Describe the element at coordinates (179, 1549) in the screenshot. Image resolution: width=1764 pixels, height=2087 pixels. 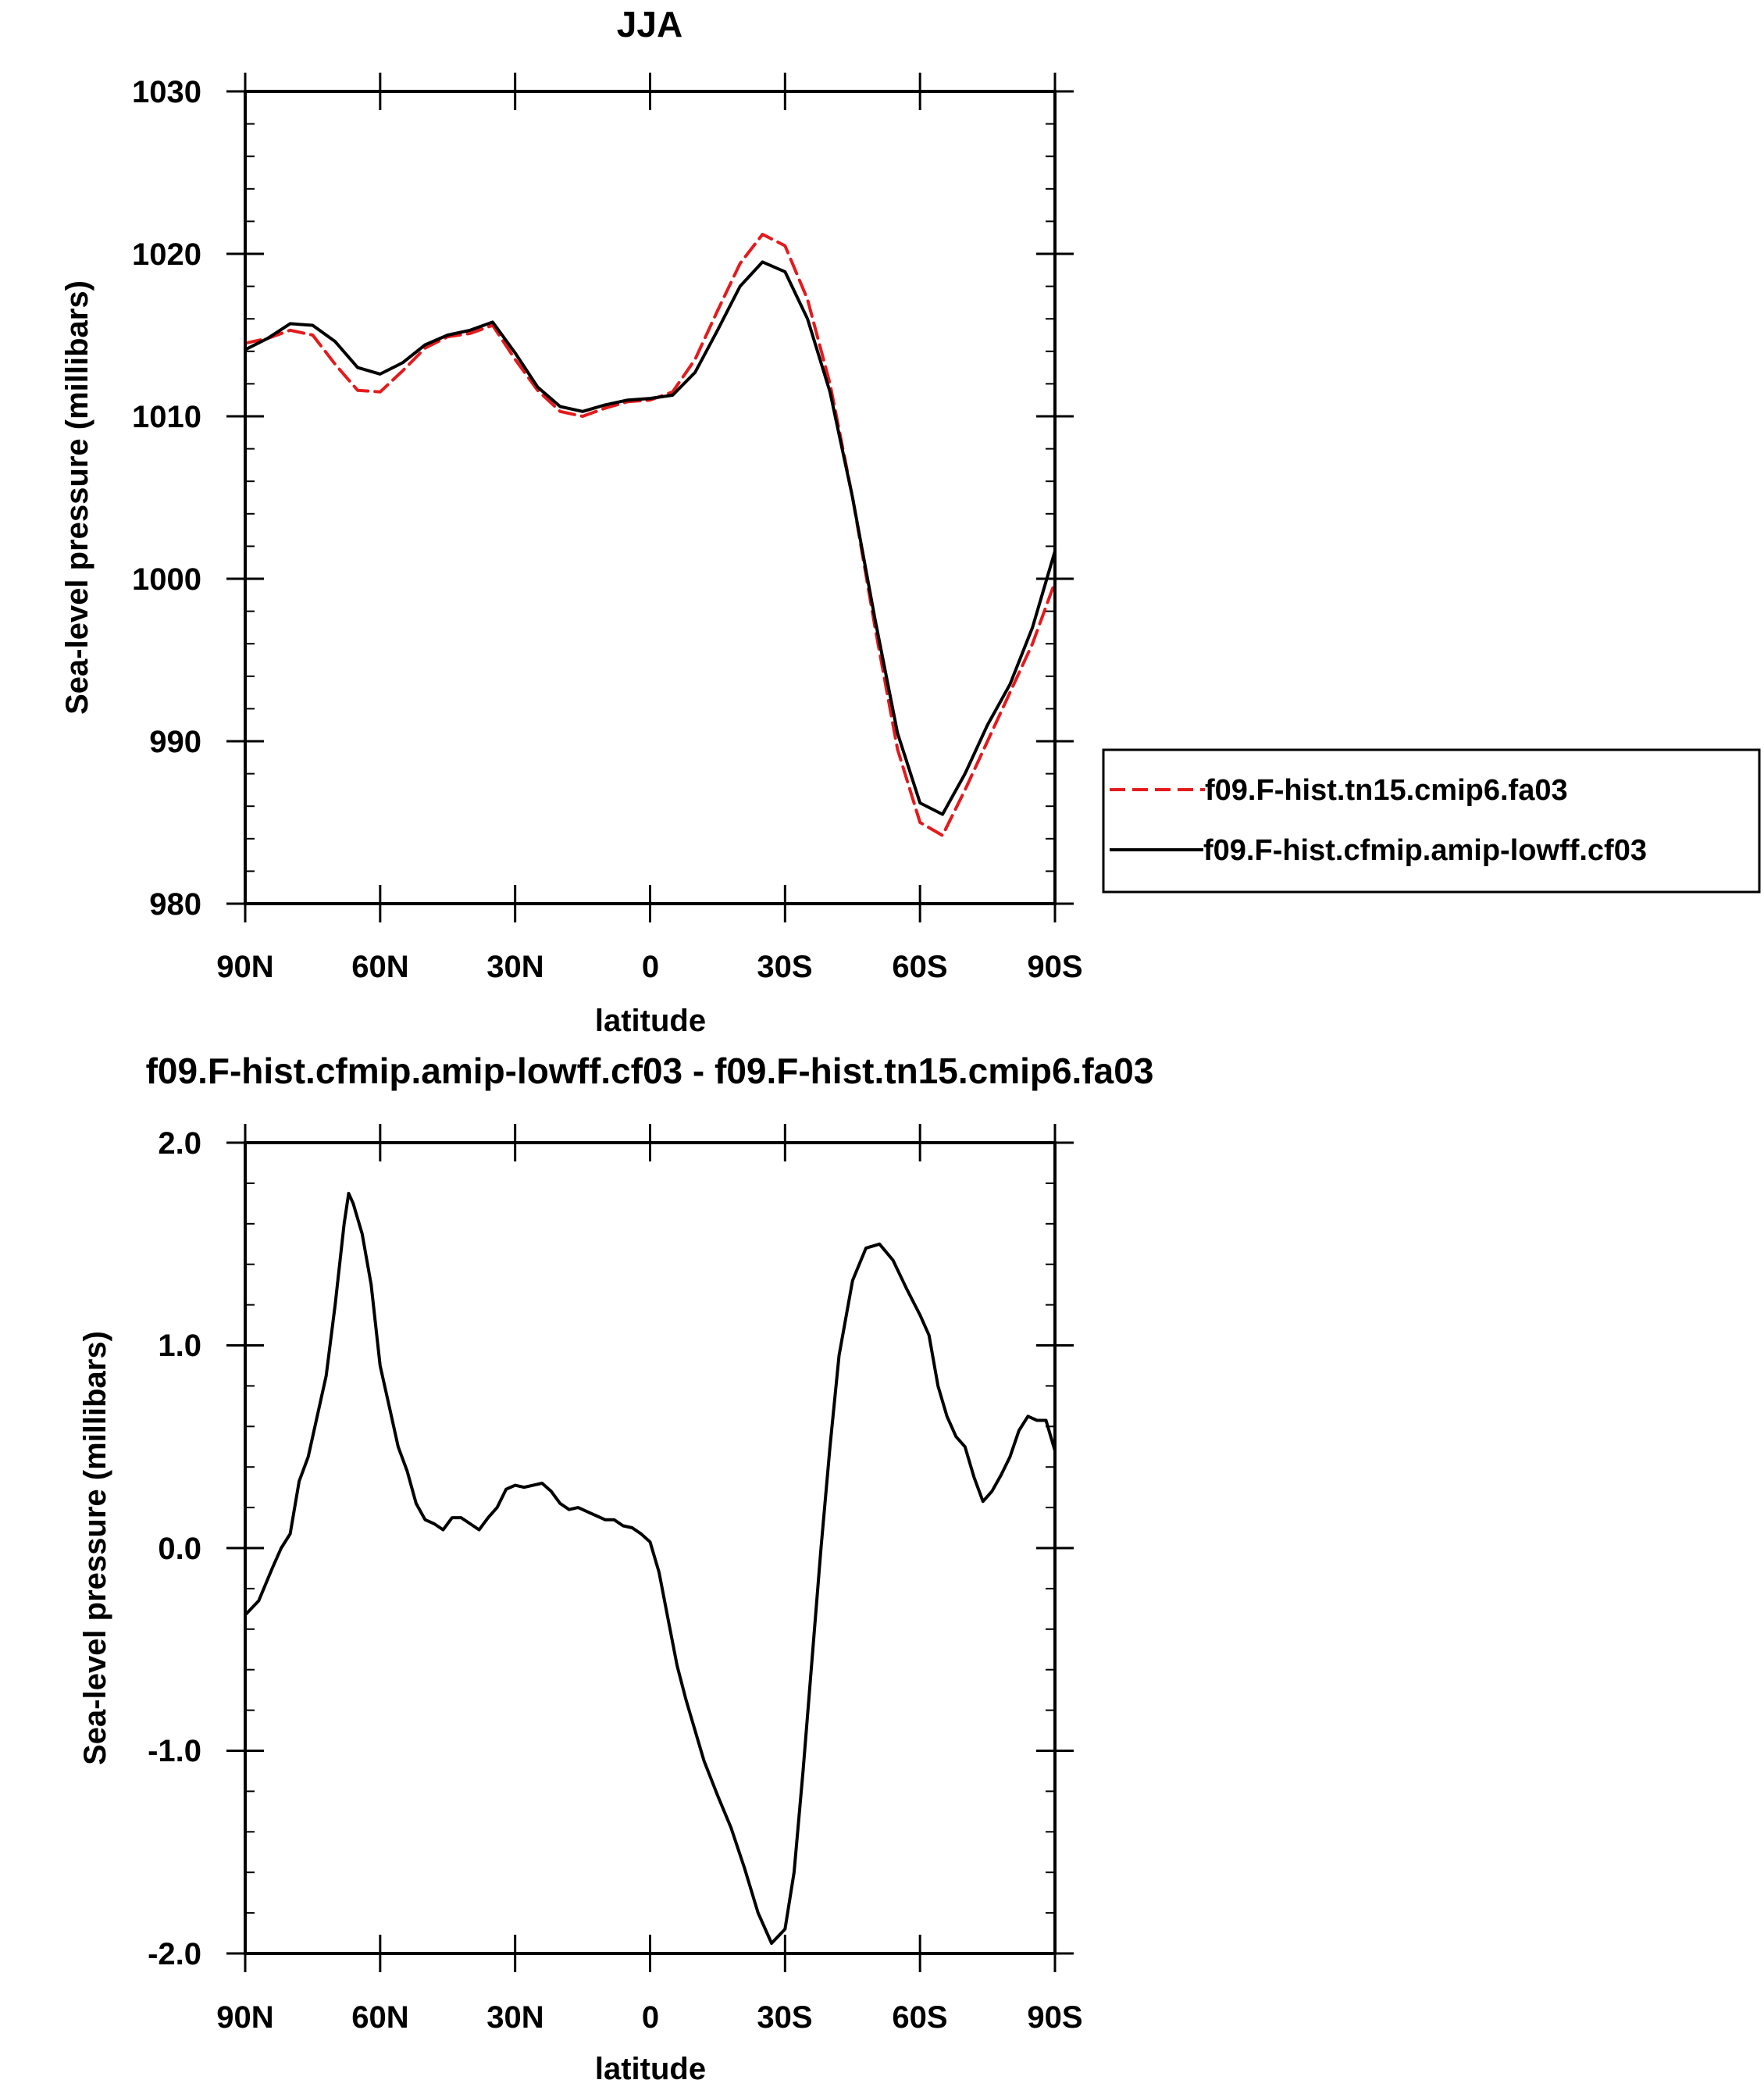
I see `bottom-ytick-label: 0.0` at that location.